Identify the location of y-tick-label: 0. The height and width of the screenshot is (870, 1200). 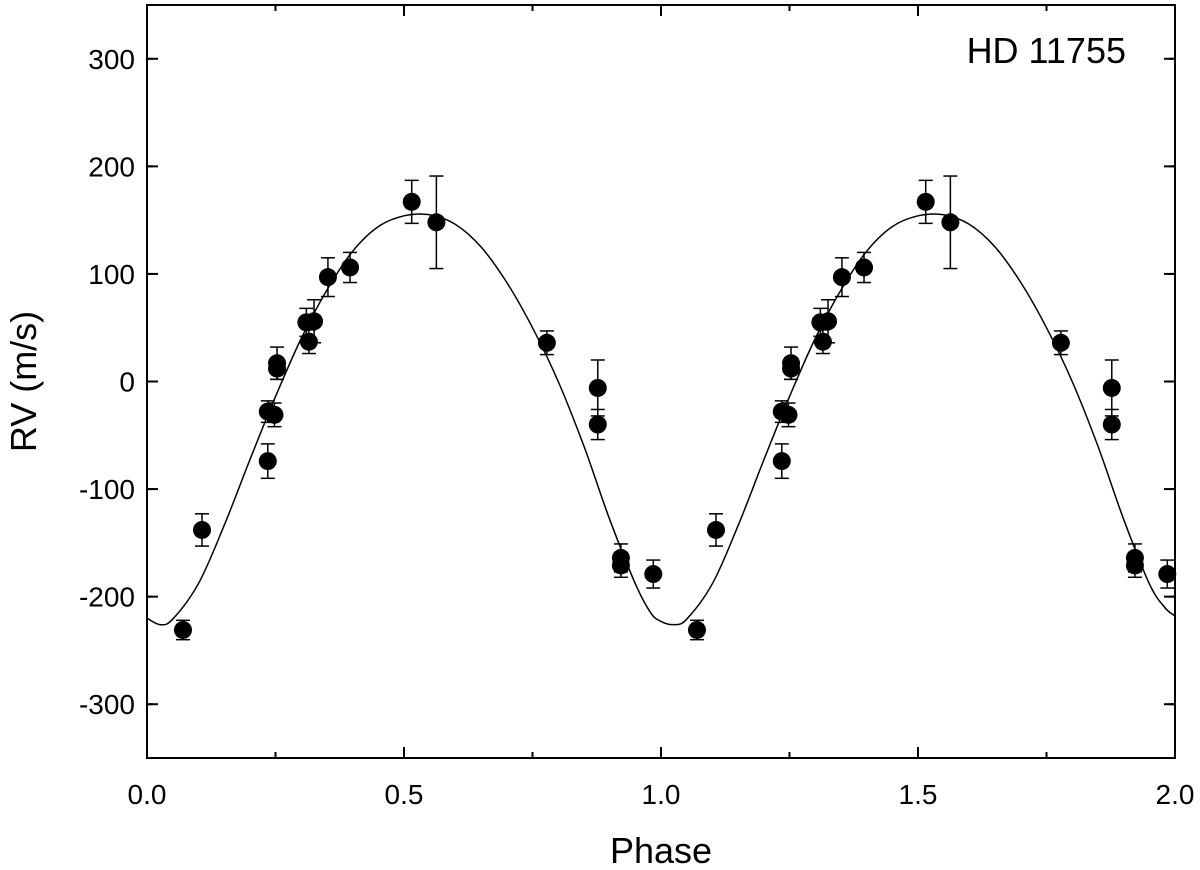
(127, 382).